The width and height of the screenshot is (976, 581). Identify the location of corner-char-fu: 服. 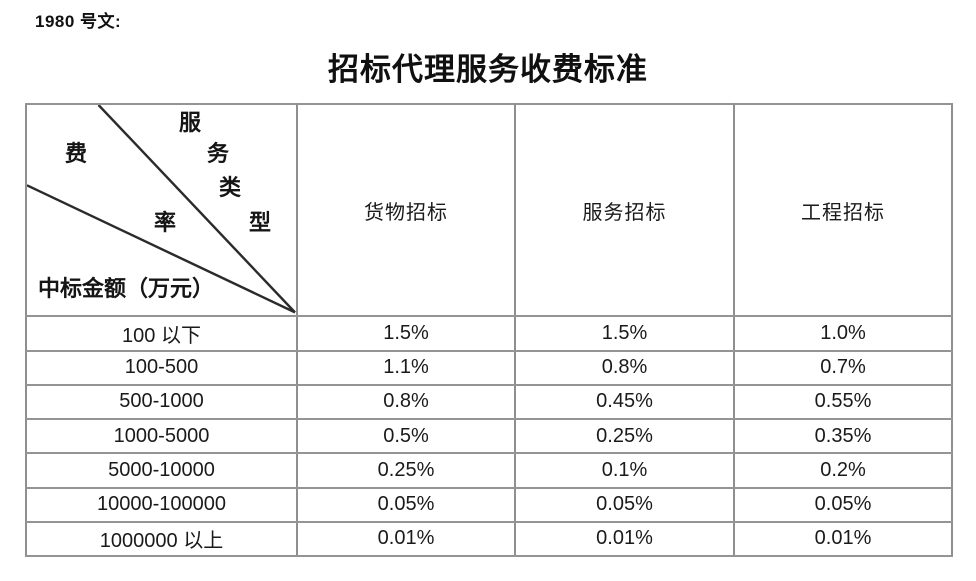
(190, 122).